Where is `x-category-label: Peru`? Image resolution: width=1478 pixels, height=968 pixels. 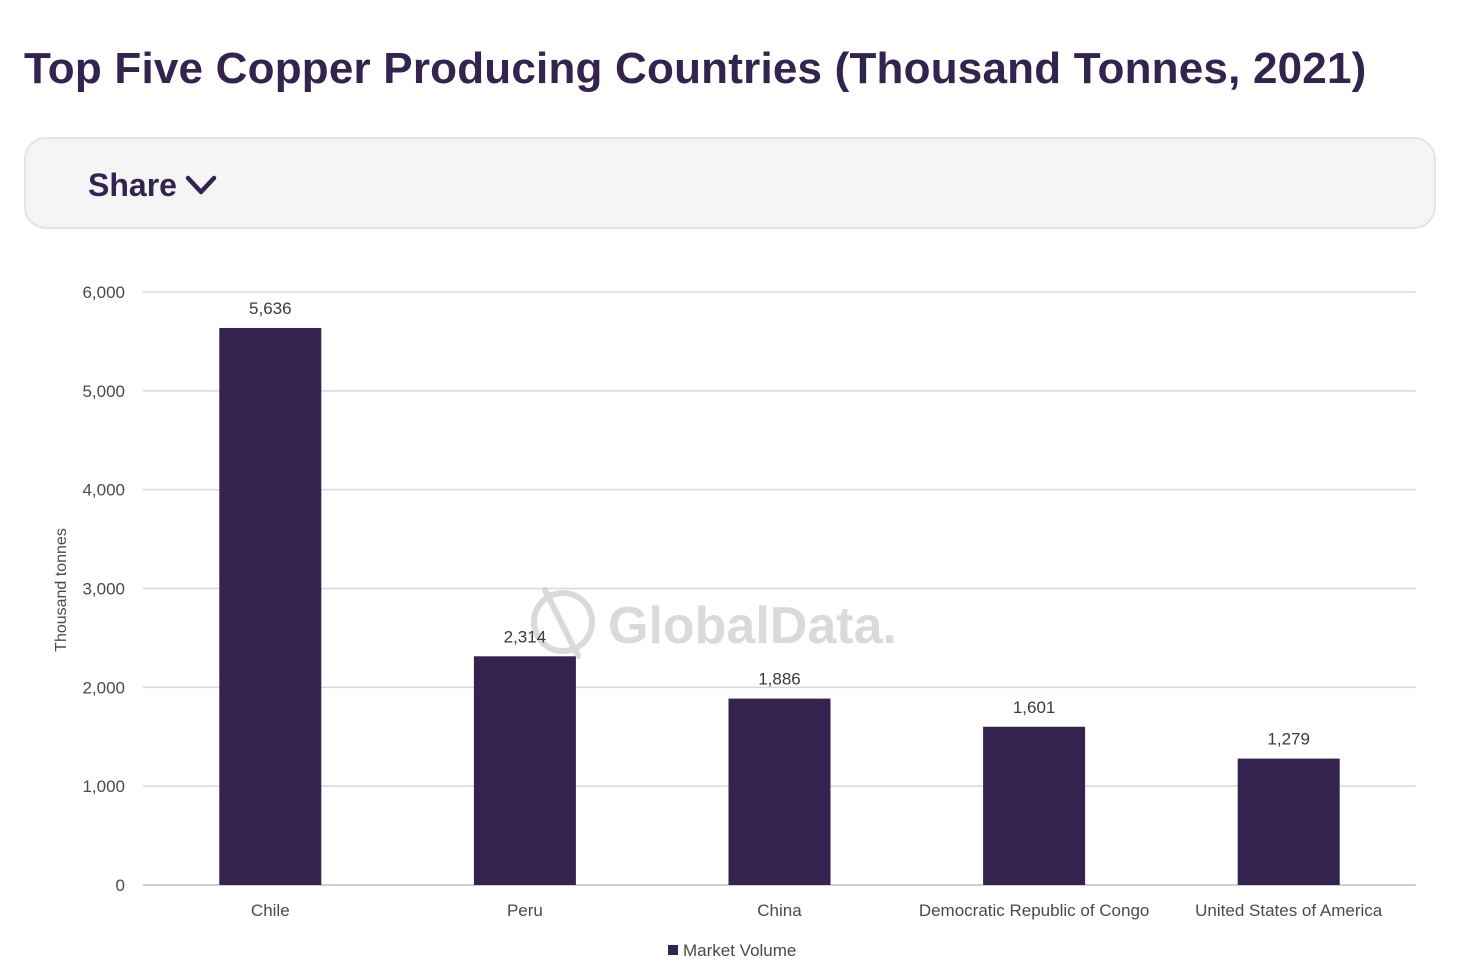 x-category-label: Peru is located at coordinates (525, 910).